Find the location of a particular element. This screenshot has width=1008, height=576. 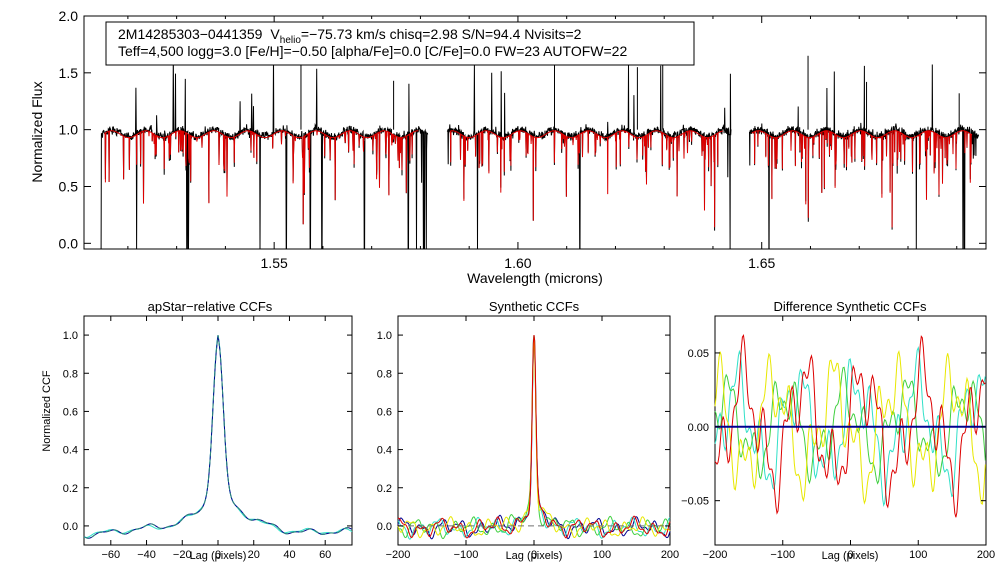

synthetic-ccf-ticks: −200 −100 0 100 200 0.0 0.2 0.4 0.6 0.8 1.0 is located at coordinates (528, 438).